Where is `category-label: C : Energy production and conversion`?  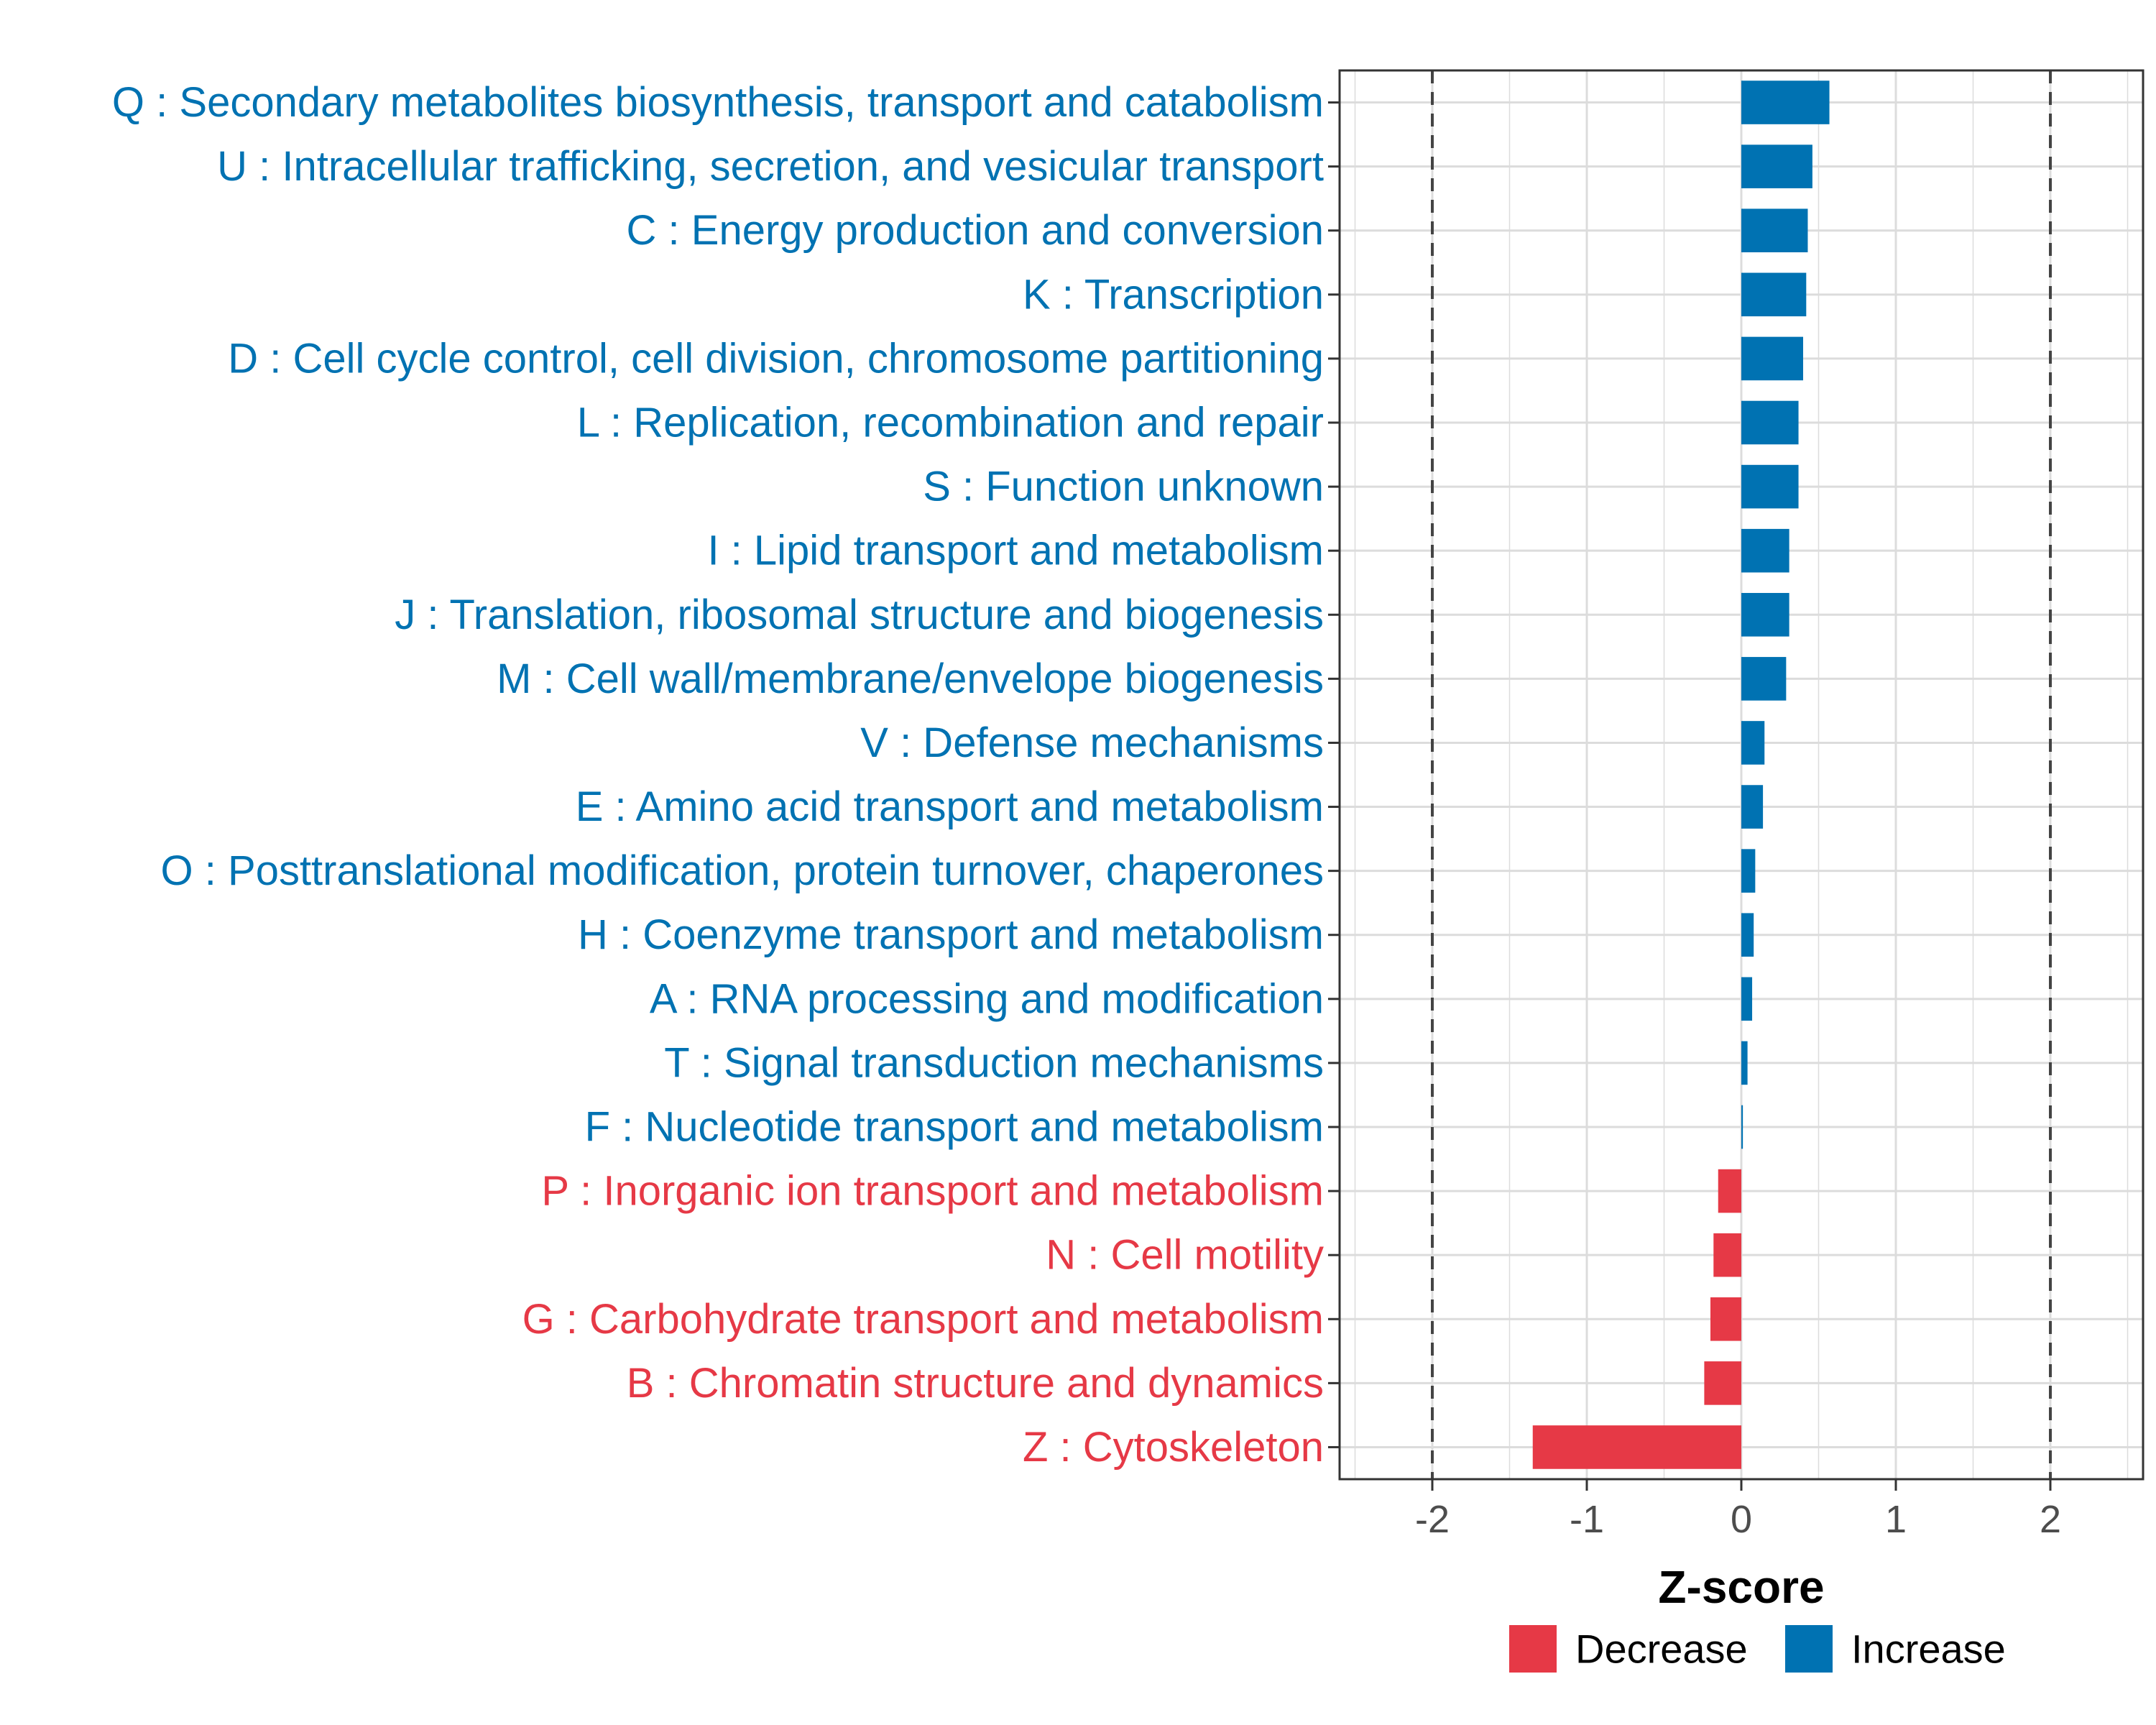
category-label: C : Energy production and conversion is located at coordinates (975, 230).